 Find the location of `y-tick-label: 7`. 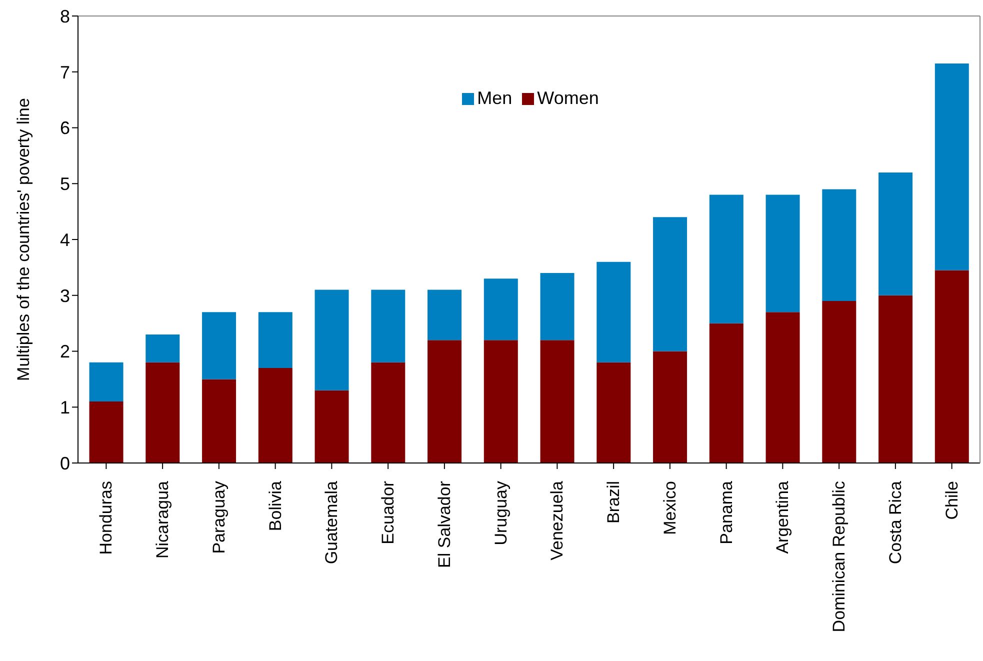

y-tick-label: 7 is located at coordinates (65, 72).